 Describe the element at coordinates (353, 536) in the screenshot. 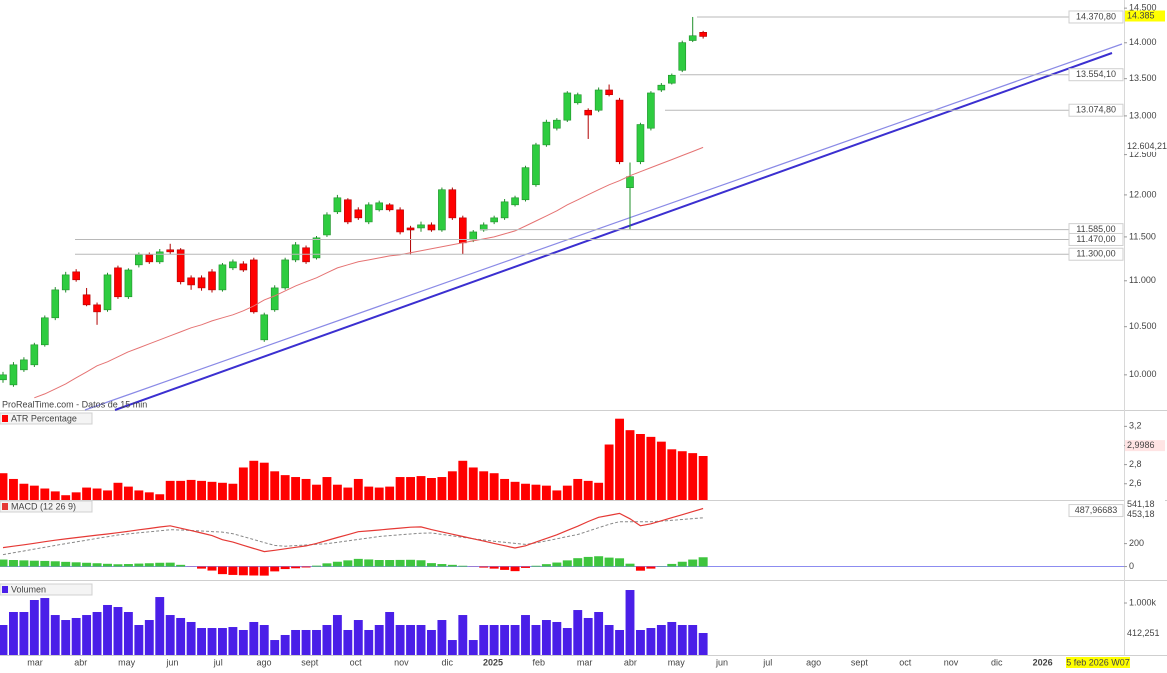

I see `signal-line` at that location.